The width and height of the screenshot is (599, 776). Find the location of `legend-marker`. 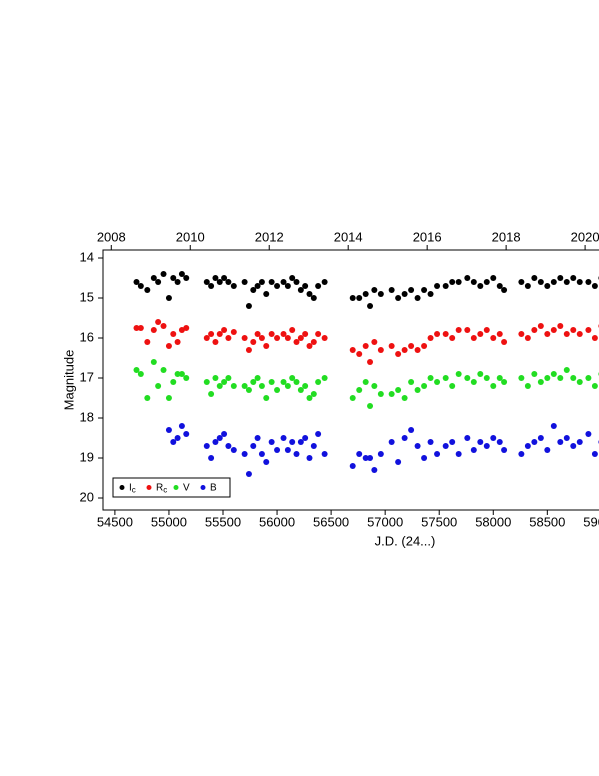

legend-marker is located at coordinates (122, 487).